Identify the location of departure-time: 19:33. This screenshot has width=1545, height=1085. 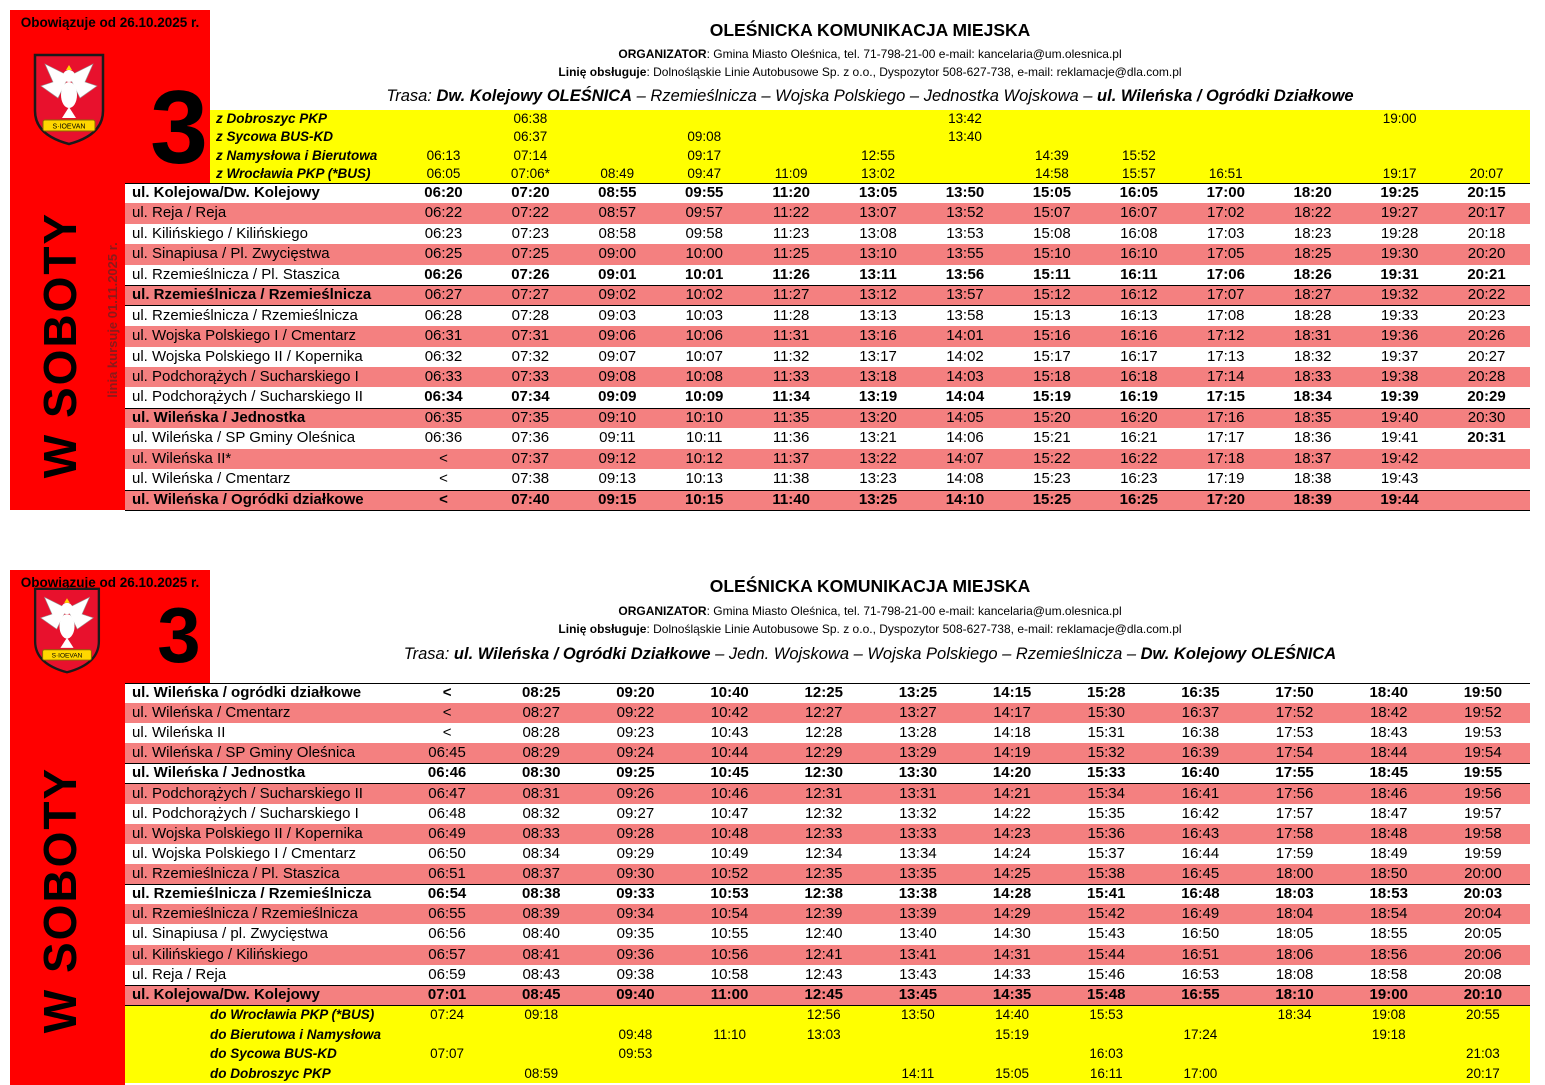
(1399, 315).